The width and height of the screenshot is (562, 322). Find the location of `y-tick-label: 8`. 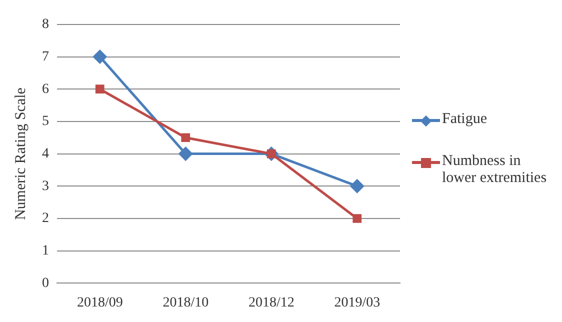

y-tick-label: 8 is located at coordinates (45, 24).